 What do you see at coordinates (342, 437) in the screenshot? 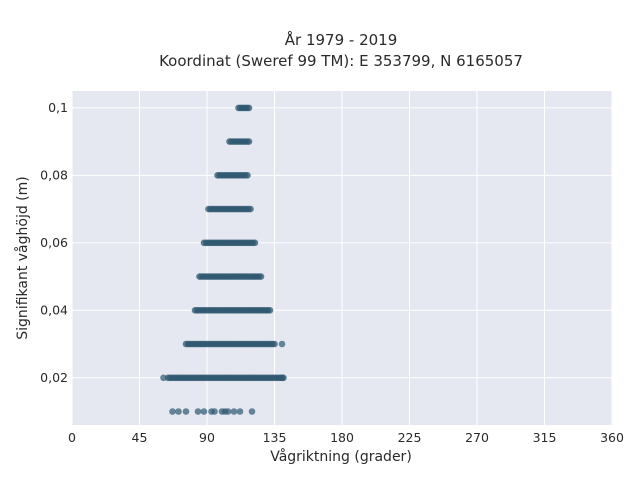
I see `x-tick-label: 180` at bounding box center [342, 437].